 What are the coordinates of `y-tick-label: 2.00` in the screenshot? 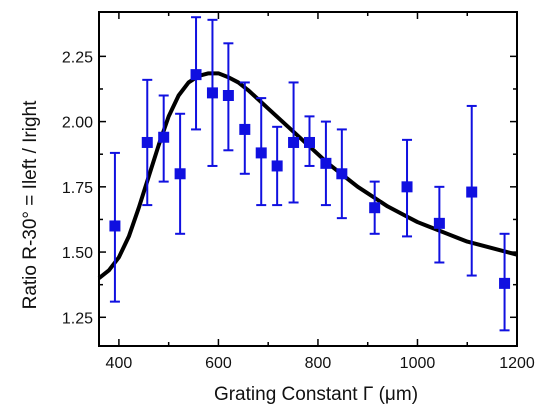 It's located at (77, 123).